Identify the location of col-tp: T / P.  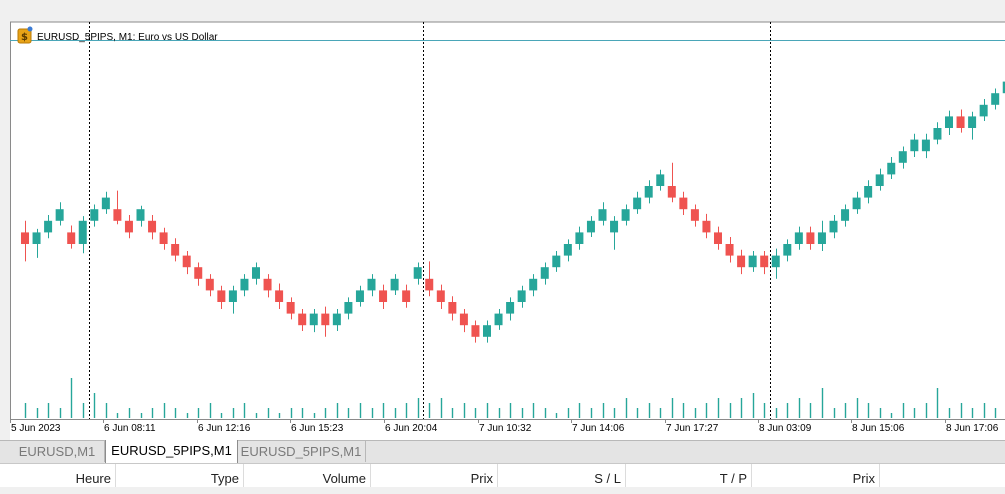
(689, 475).